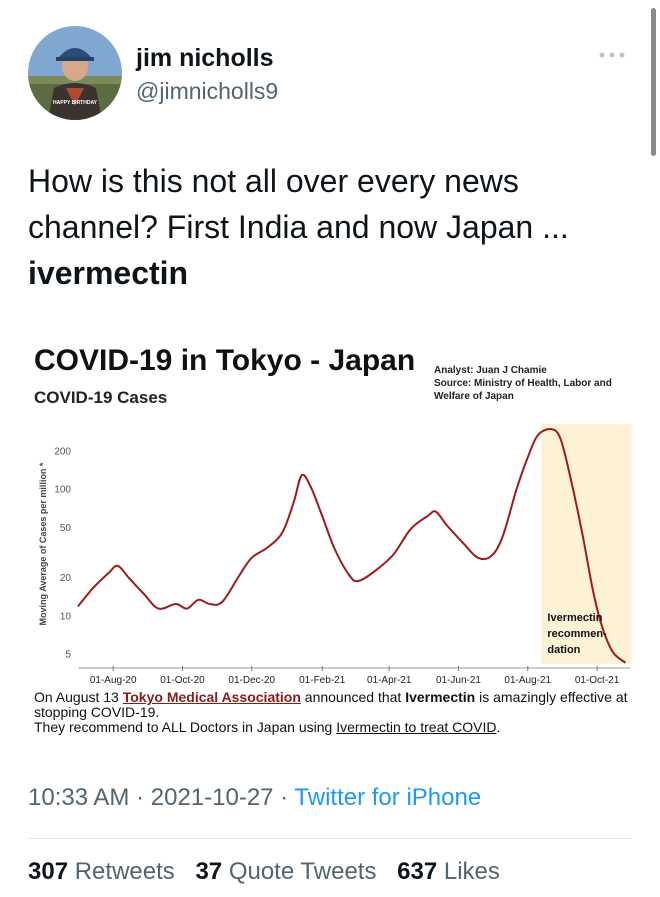  What do you see at coordinates (79, 797) in the screenshot?
I see `tweet-time: 10:33 AM` at bounding box center [79, 797].